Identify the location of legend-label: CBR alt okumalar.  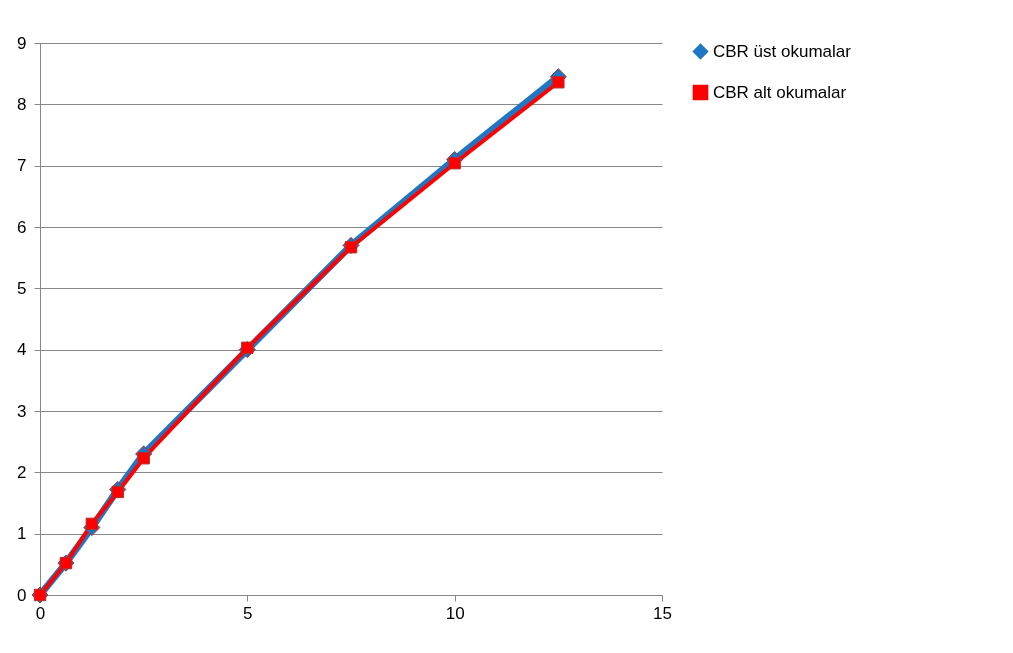
(780, 92).